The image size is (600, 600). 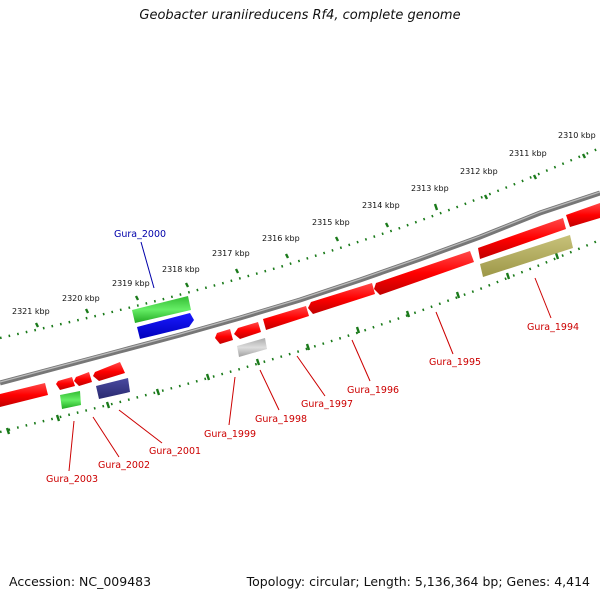 What do you see at coordinates (80, 581) in the screenshot?
I see `accession-text: Accession: NC_009483` at bounding box center [80, 581].